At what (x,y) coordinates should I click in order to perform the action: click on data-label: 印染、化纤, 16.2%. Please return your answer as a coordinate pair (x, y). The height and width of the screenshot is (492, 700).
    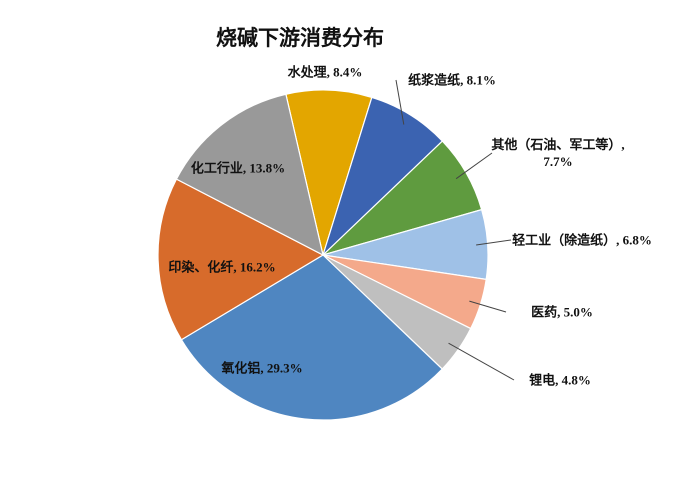
    Looking at the image, I should click on (222, 267).